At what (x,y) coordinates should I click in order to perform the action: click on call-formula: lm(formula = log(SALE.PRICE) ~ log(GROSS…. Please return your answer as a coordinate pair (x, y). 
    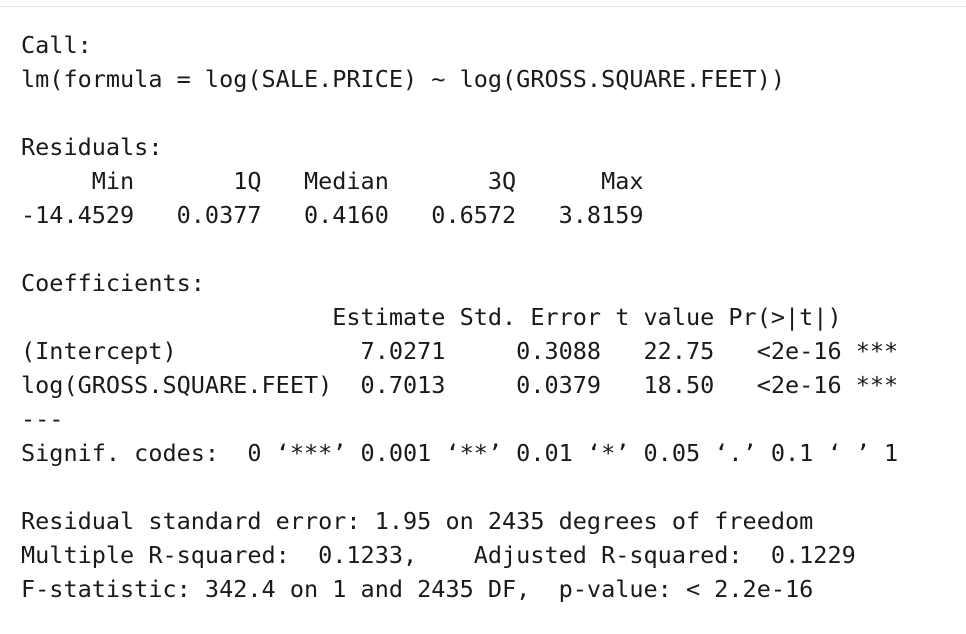
    Looking at the image, I should click on (403, 79).